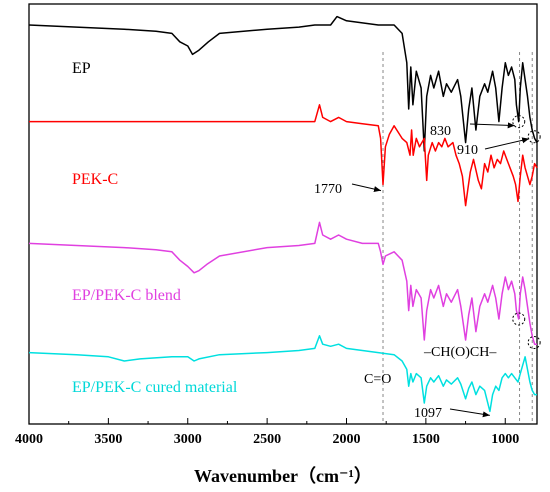 This screenshot has height=492, width=550. I want to click on x-tick-label: 2500, so click(267, 439).